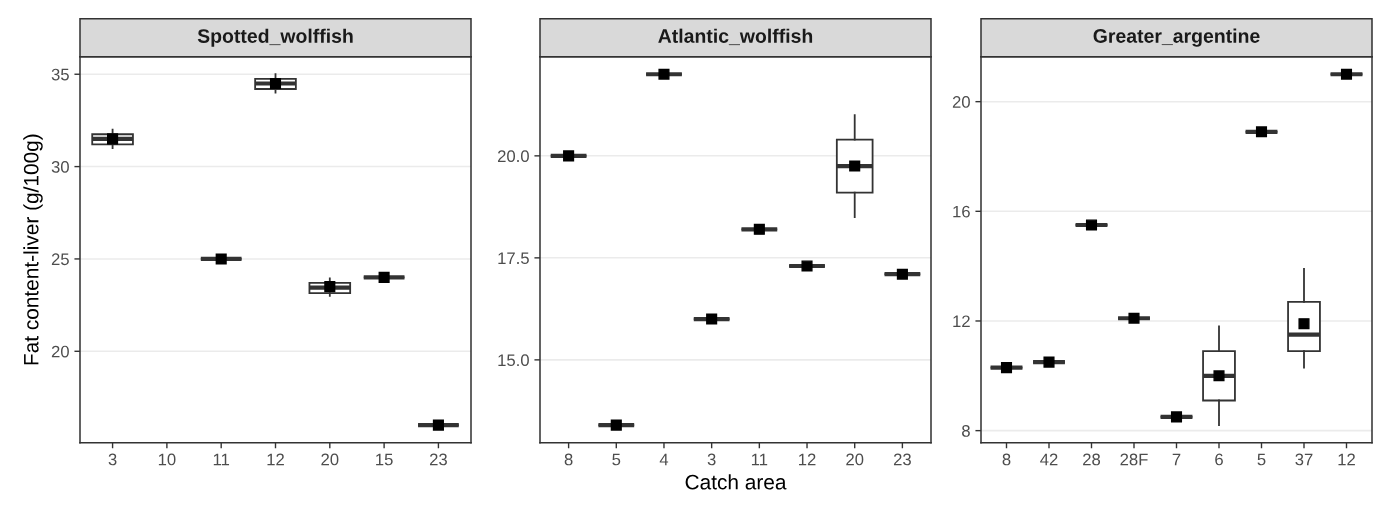  What do you see at coordinates (1219, 459) in the screenshot?
I see `x-tick-label: 6` at bounding box center [1219, 459].